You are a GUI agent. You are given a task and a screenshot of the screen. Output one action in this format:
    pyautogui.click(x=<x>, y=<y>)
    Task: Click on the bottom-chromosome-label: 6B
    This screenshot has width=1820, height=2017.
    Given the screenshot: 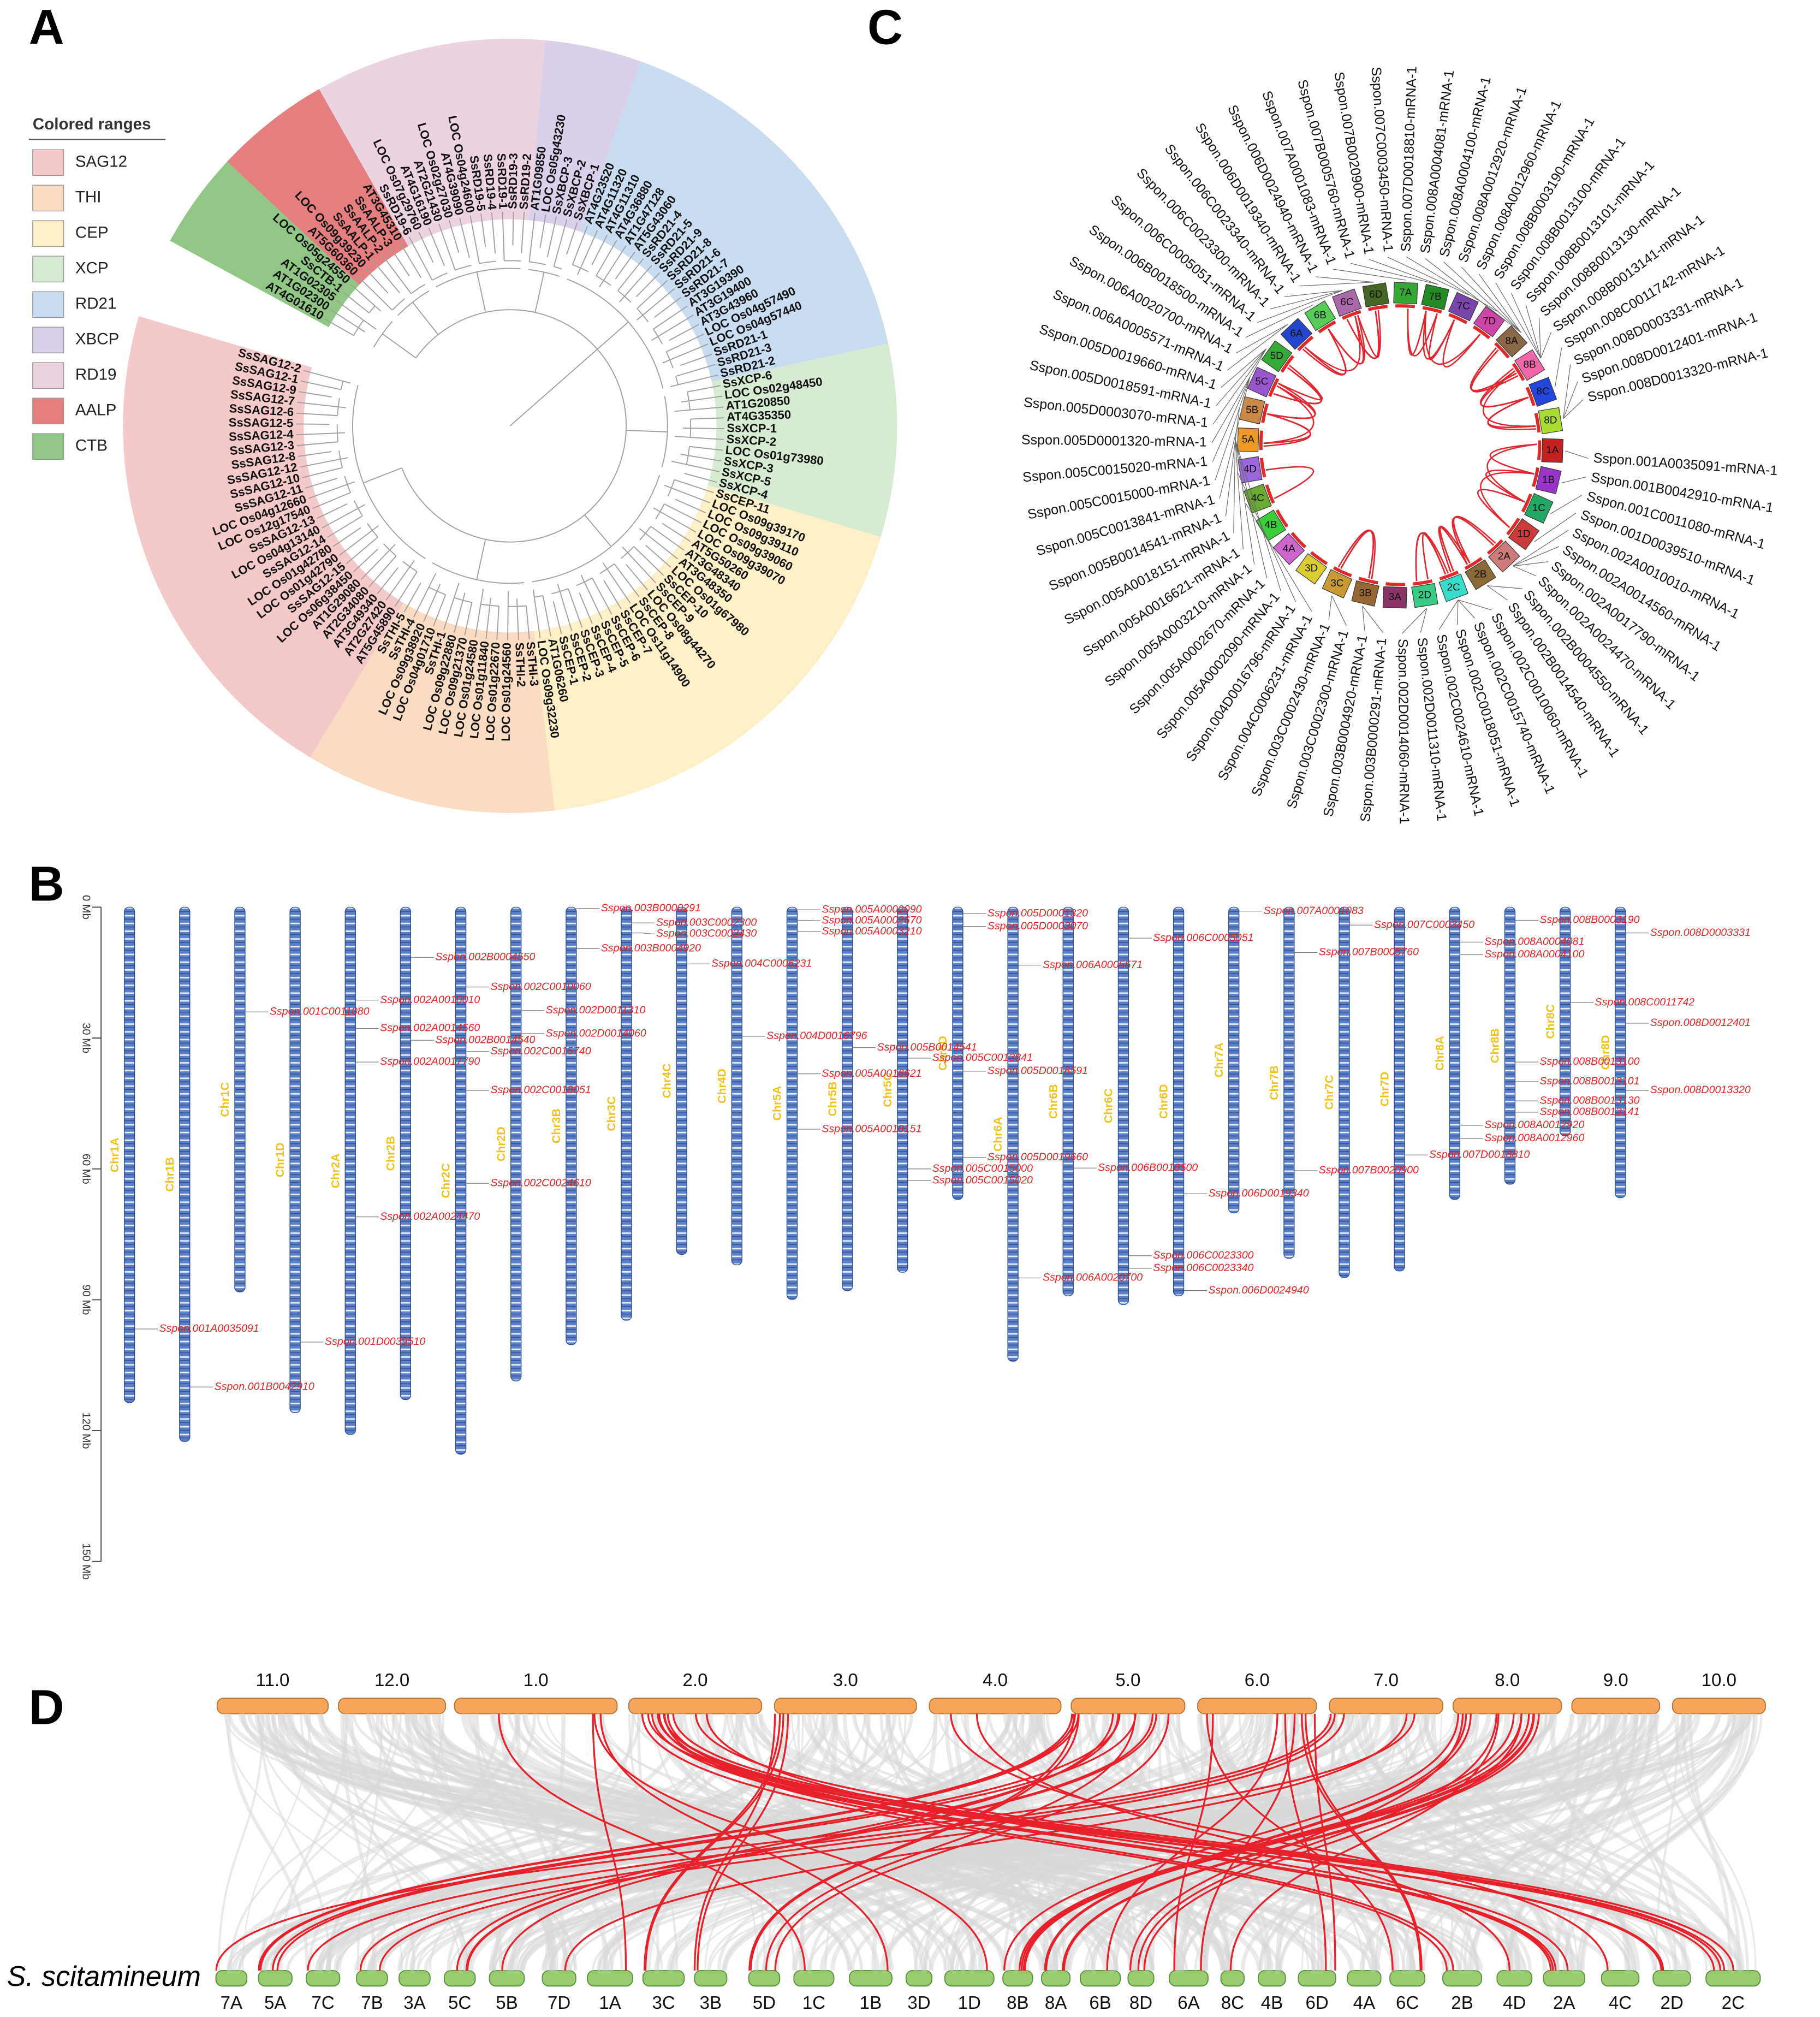 What is the action you would take?
    pyautogui.click(x=1100, y=2003)
    